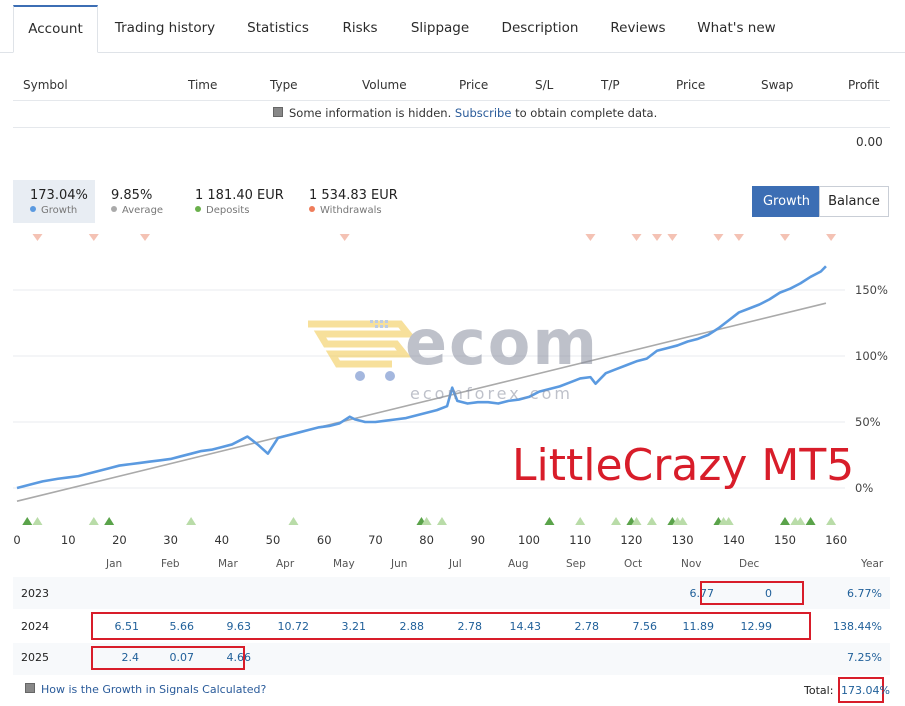 The image size is (905, 706). I want to click on col-swap: Swap, so click(777, 85).